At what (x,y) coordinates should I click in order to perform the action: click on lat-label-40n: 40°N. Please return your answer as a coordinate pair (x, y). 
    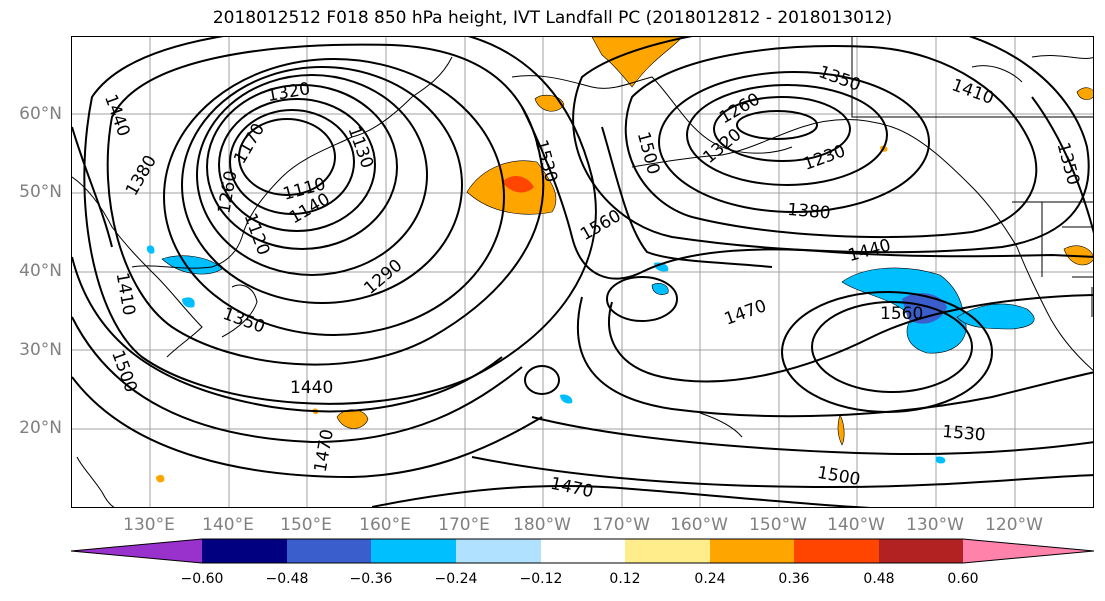
    Looking at the image, I should click on (40, 271).